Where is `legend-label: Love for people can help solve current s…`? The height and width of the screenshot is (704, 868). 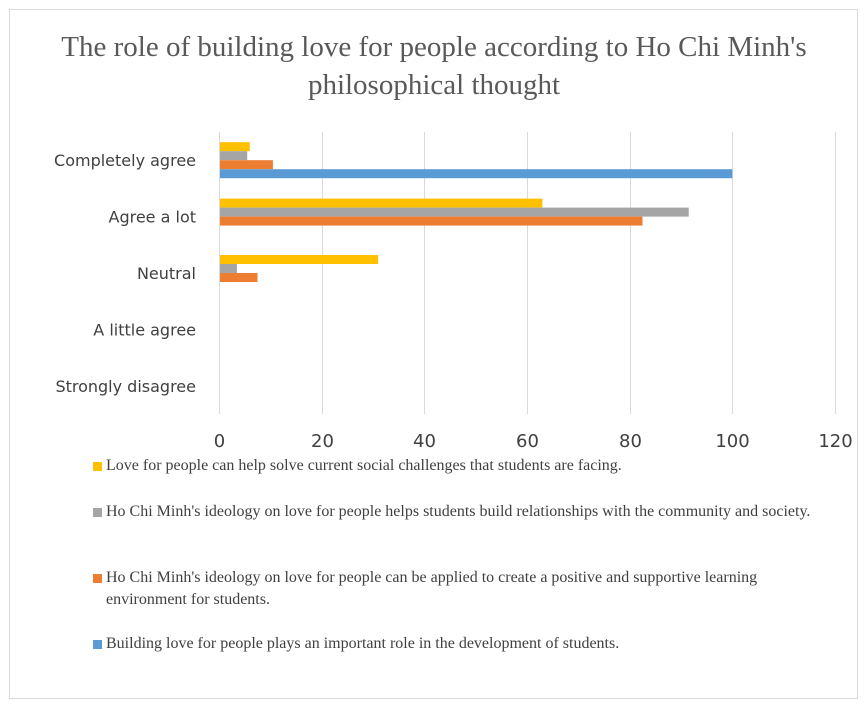
legend-label: Love for people can help solve current s… is located at coordinates (364, 465).